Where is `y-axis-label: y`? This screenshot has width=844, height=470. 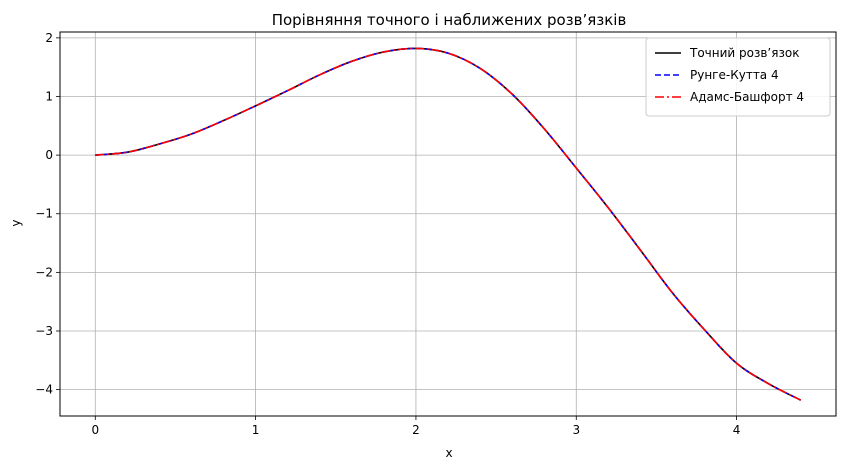 y-axis-label: y is located at coordinates (16, 222).